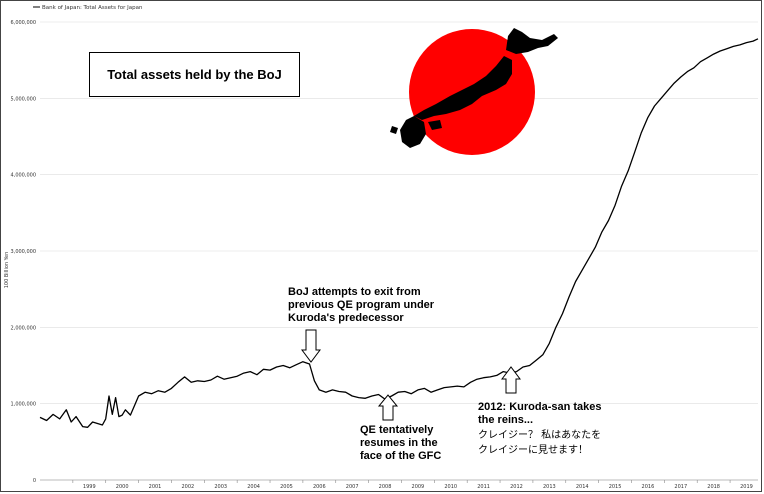  What do you see at coordinates (533, 450) in the screenshot?
I see `annotation-text-japanese: クレイジーに見せます！` at bounding box center [533, 450].